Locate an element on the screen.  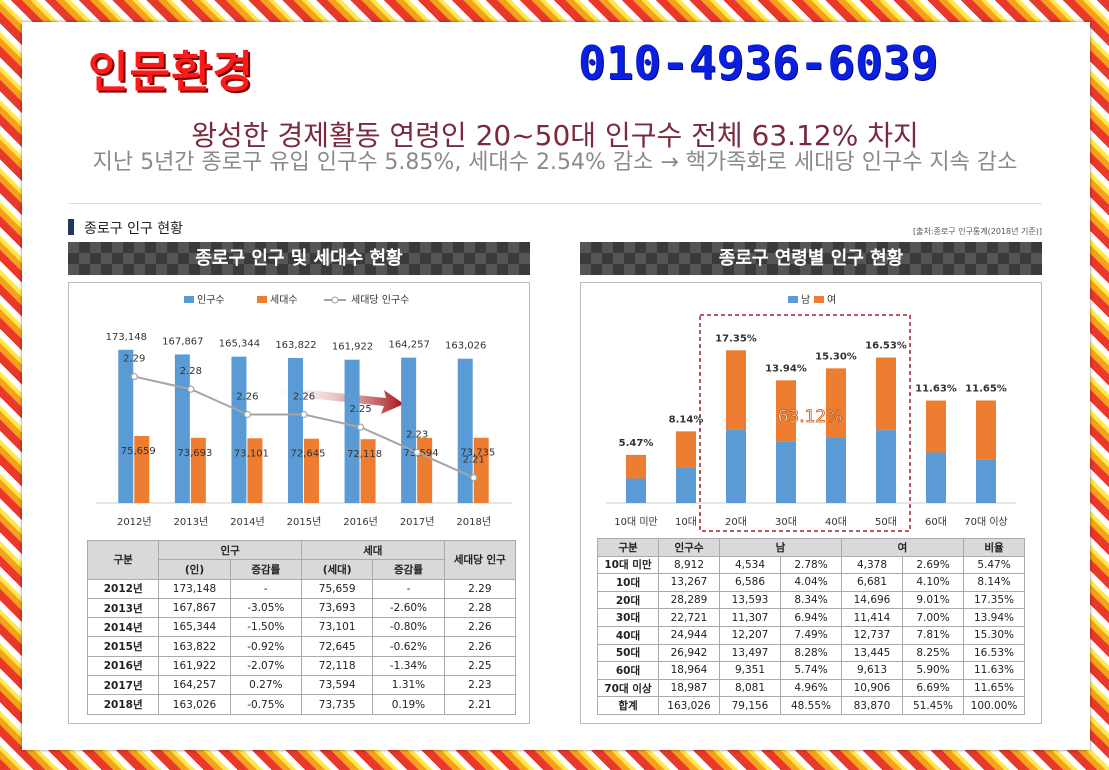
table-cell: 18,987 is located at coordinates (689, 688).